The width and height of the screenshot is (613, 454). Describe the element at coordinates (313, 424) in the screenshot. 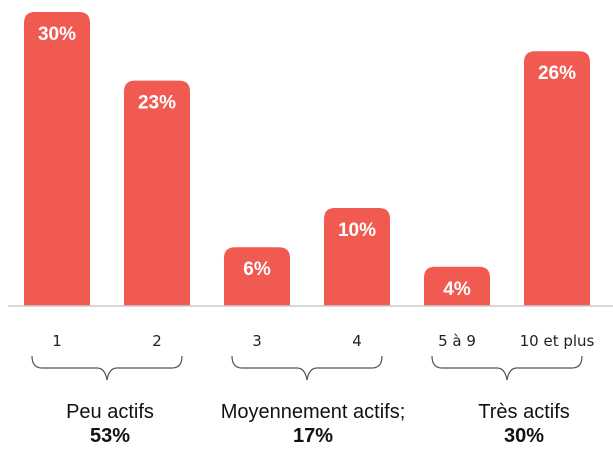

I see `group-label-moyennement-actifs: Moyennement actifs; 17%` at that location.